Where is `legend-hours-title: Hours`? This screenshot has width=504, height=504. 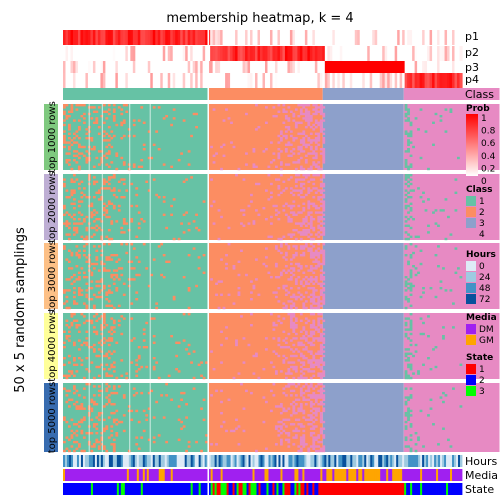
legend-hours-title: Hours is located at coordinates (481, 255).